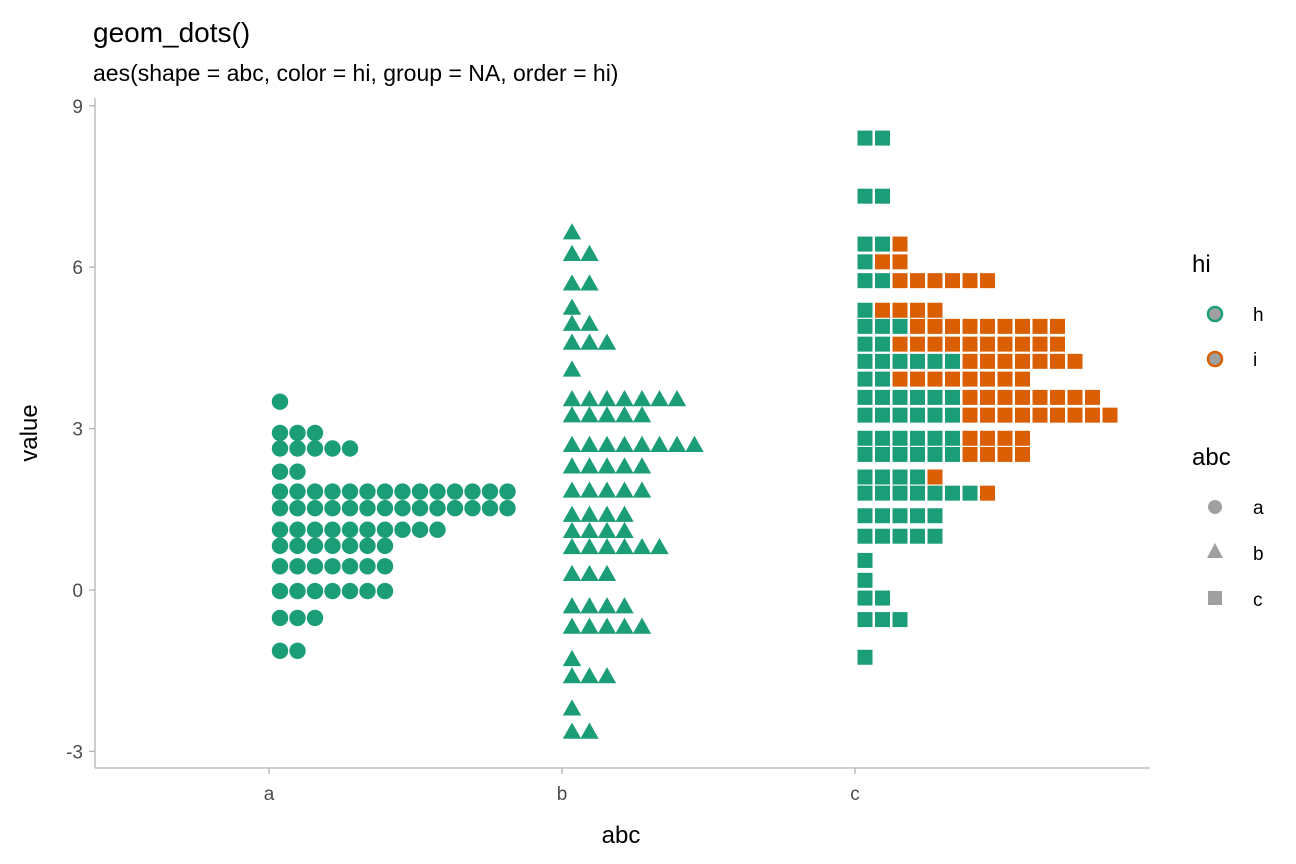  What do you see at coordinates (1215, 550) in the screenshot?
I see `legend-key-b` at bounding box center [1215, 550].